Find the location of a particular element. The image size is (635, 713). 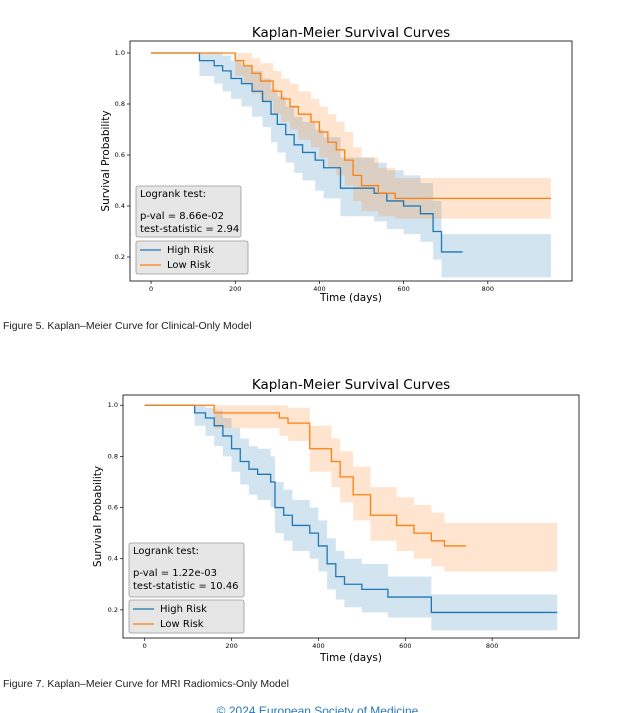

confidence-band is located at coordinates (351, 135).